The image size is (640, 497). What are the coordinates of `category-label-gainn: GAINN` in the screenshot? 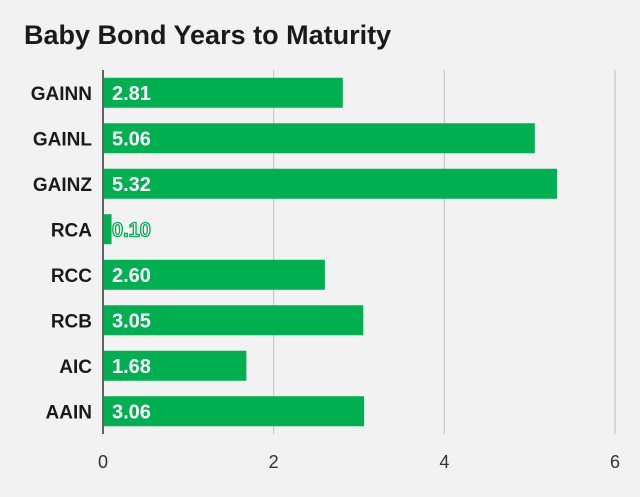 It's located at (61, 94).